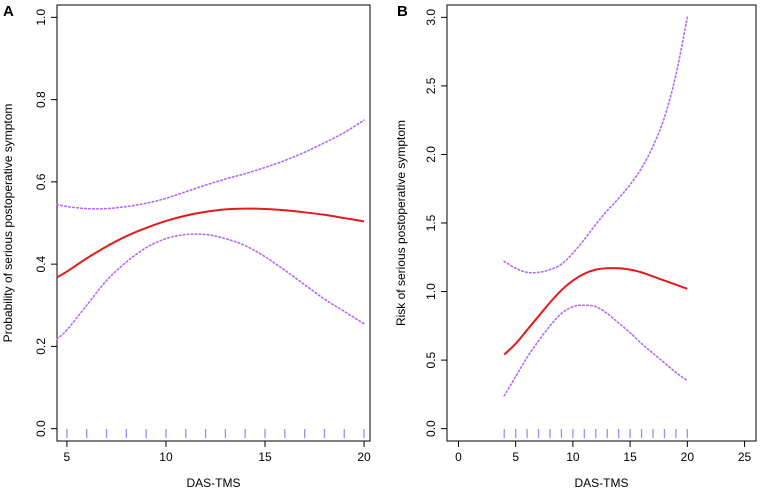 The height and width of the screenshot is (494, 765). I want to click on panel-a-label: A, so click(8, 11).